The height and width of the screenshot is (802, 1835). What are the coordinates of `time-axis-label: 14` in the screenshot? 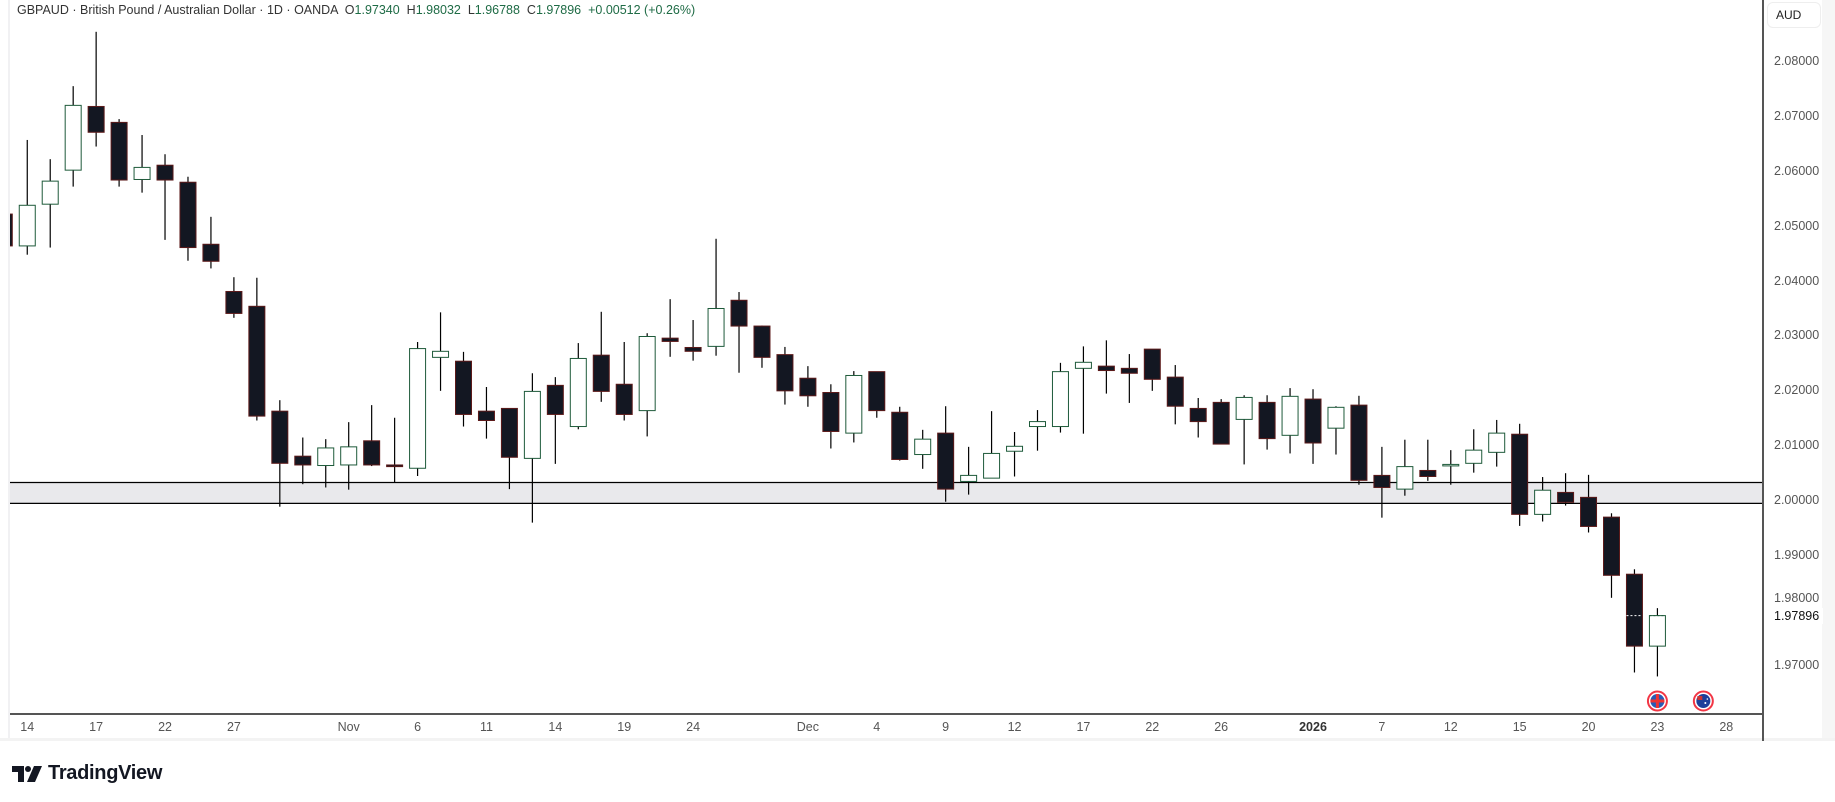 It's located at (27, 727).